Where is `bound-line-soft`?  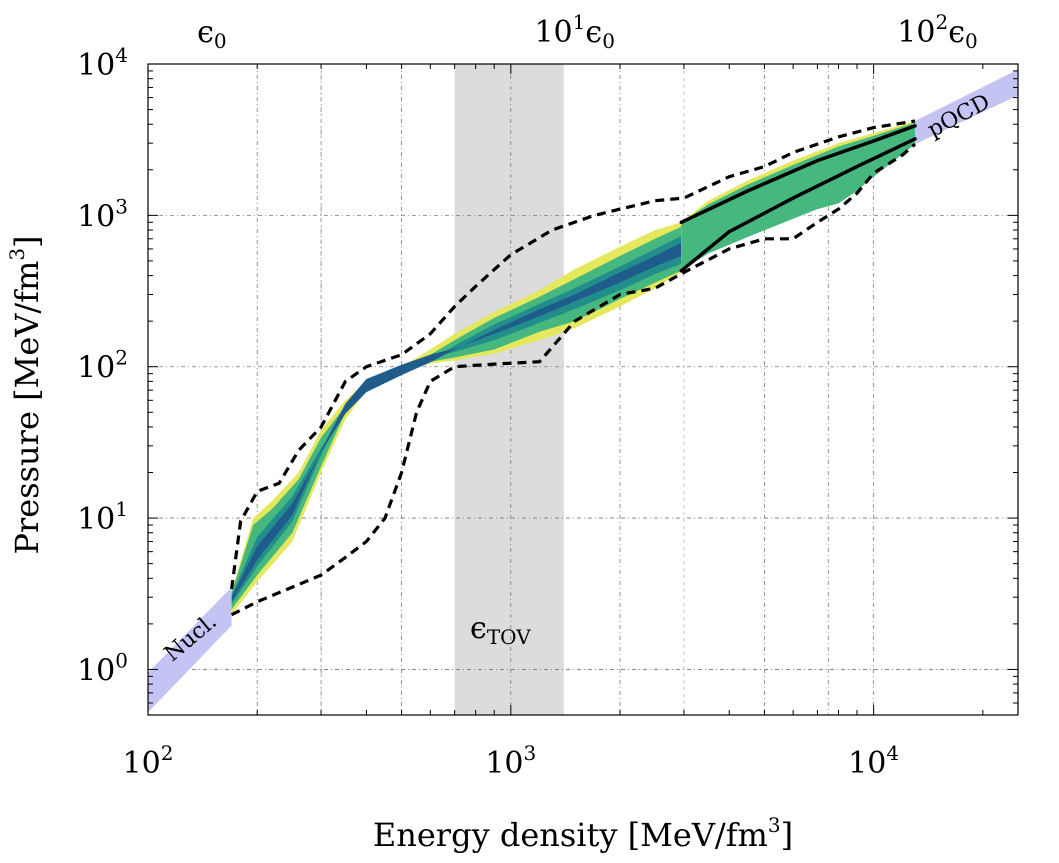
bound-line-soft is located at coordinates (798, 205).